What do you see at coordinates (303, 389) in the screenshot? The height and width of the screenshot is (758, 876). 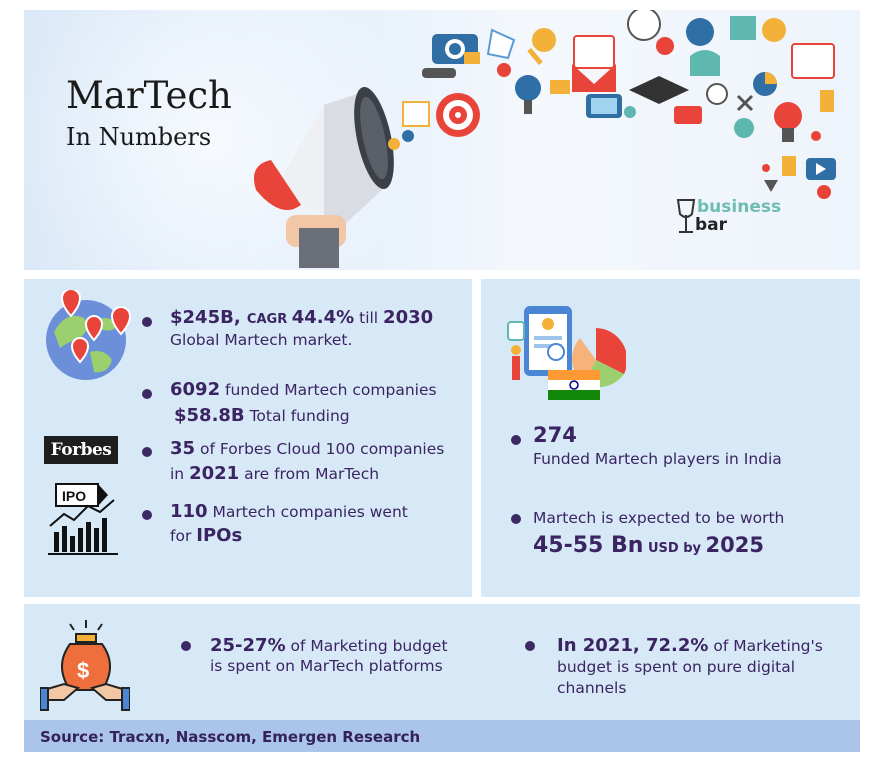 I see `stat-funded-companies: 6092 funded Martech companies` at bounding box center [303, 389].